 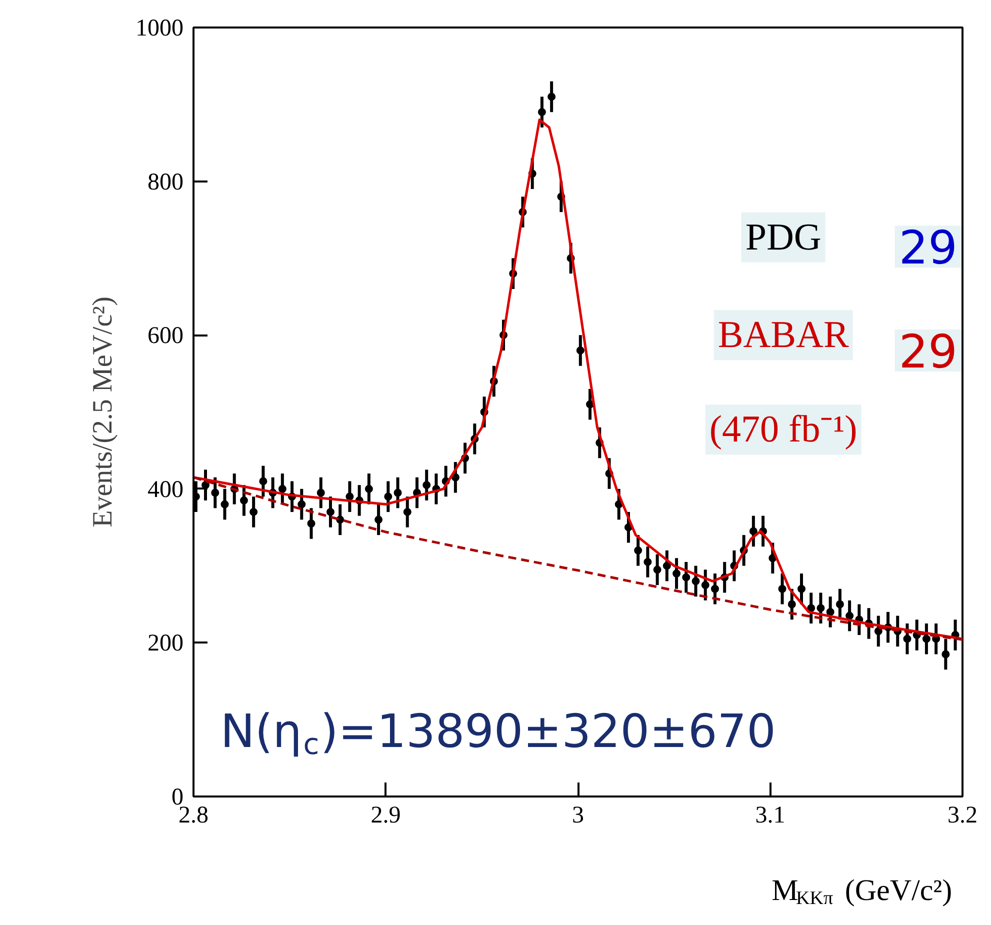 I want to click on x-tick-label: 3.2, so click(x=963, y=815).